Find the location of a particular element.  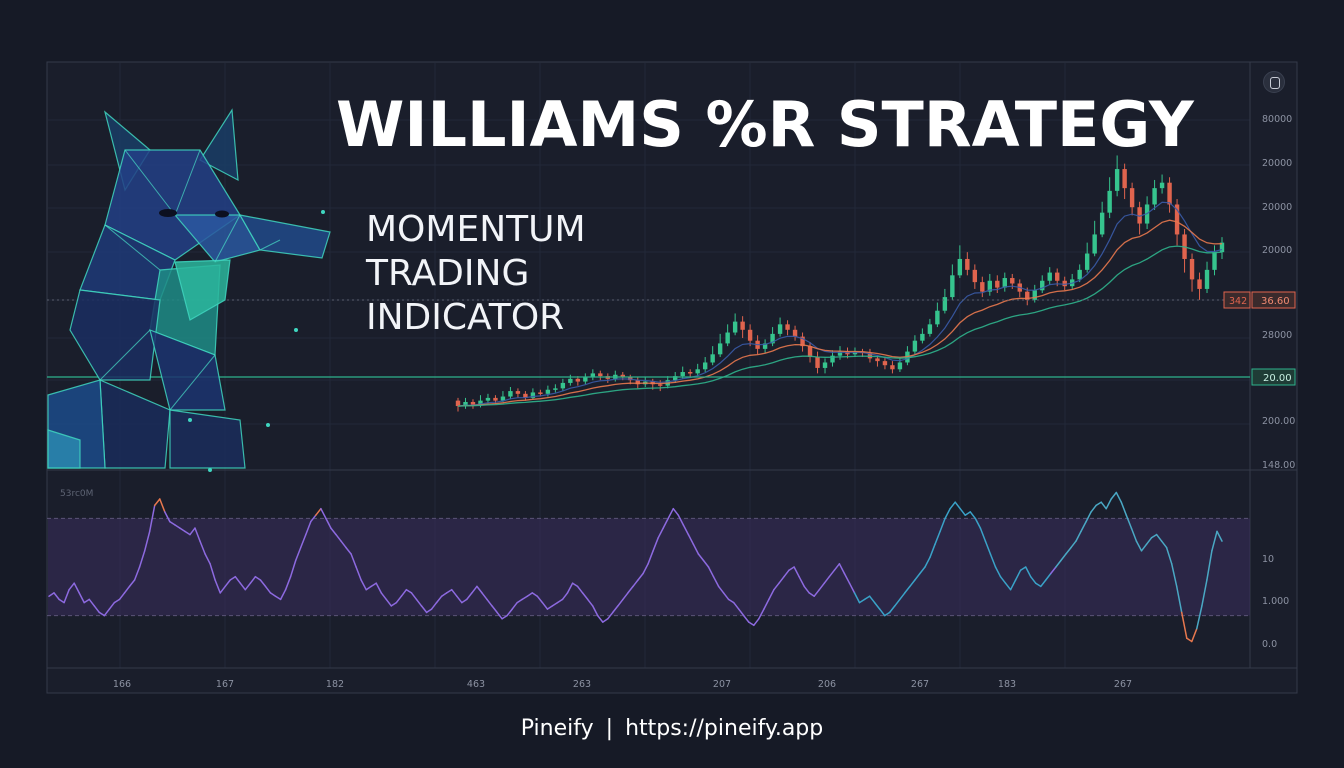

camera-icon is located at coordinates (1274, 82).